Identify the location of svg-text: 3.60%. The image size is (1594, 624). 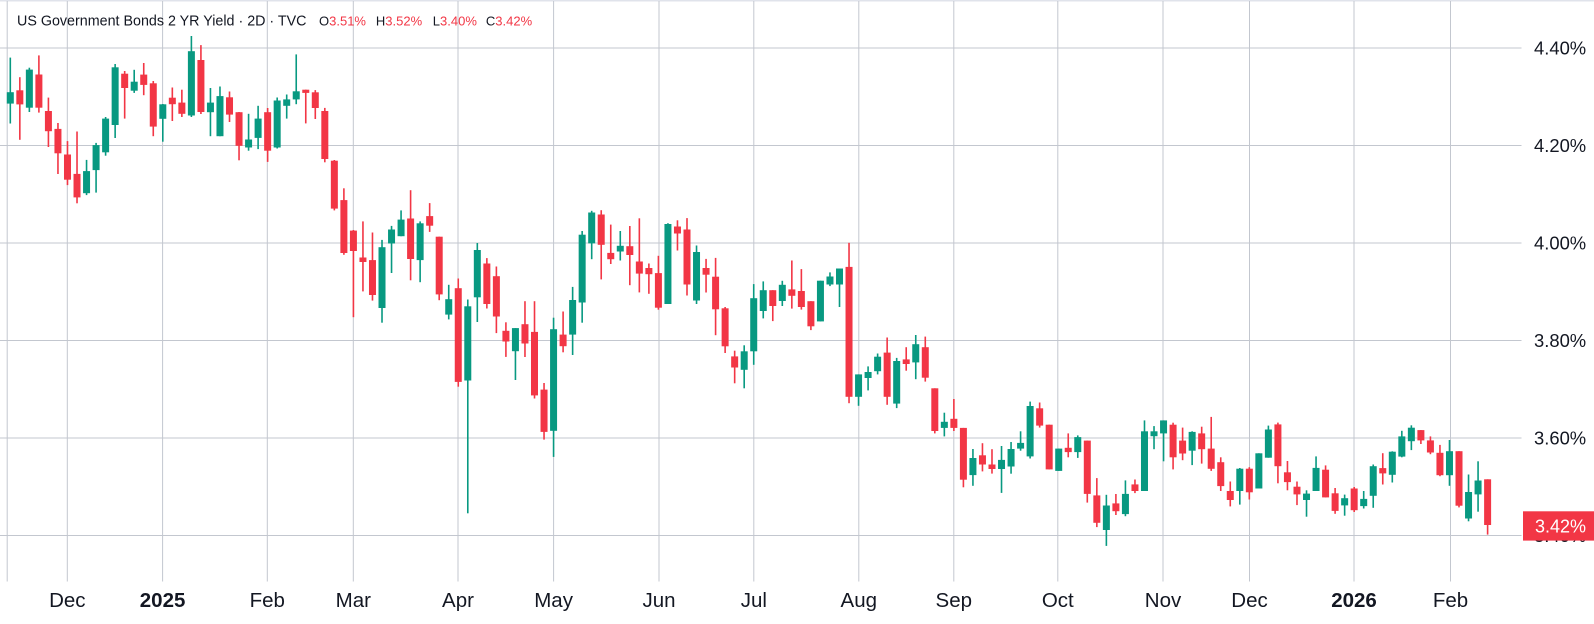
(1560, 437).